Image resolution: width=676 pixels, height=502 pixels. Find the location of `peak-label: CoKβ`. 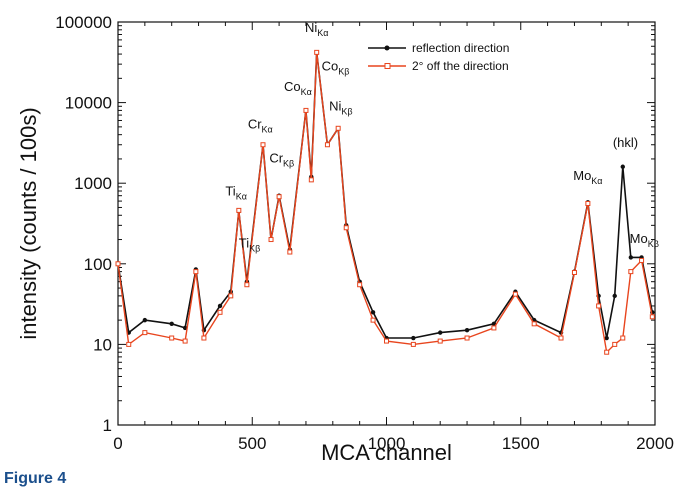

peak-label: CoKβ is located at coordinates (336, 68).